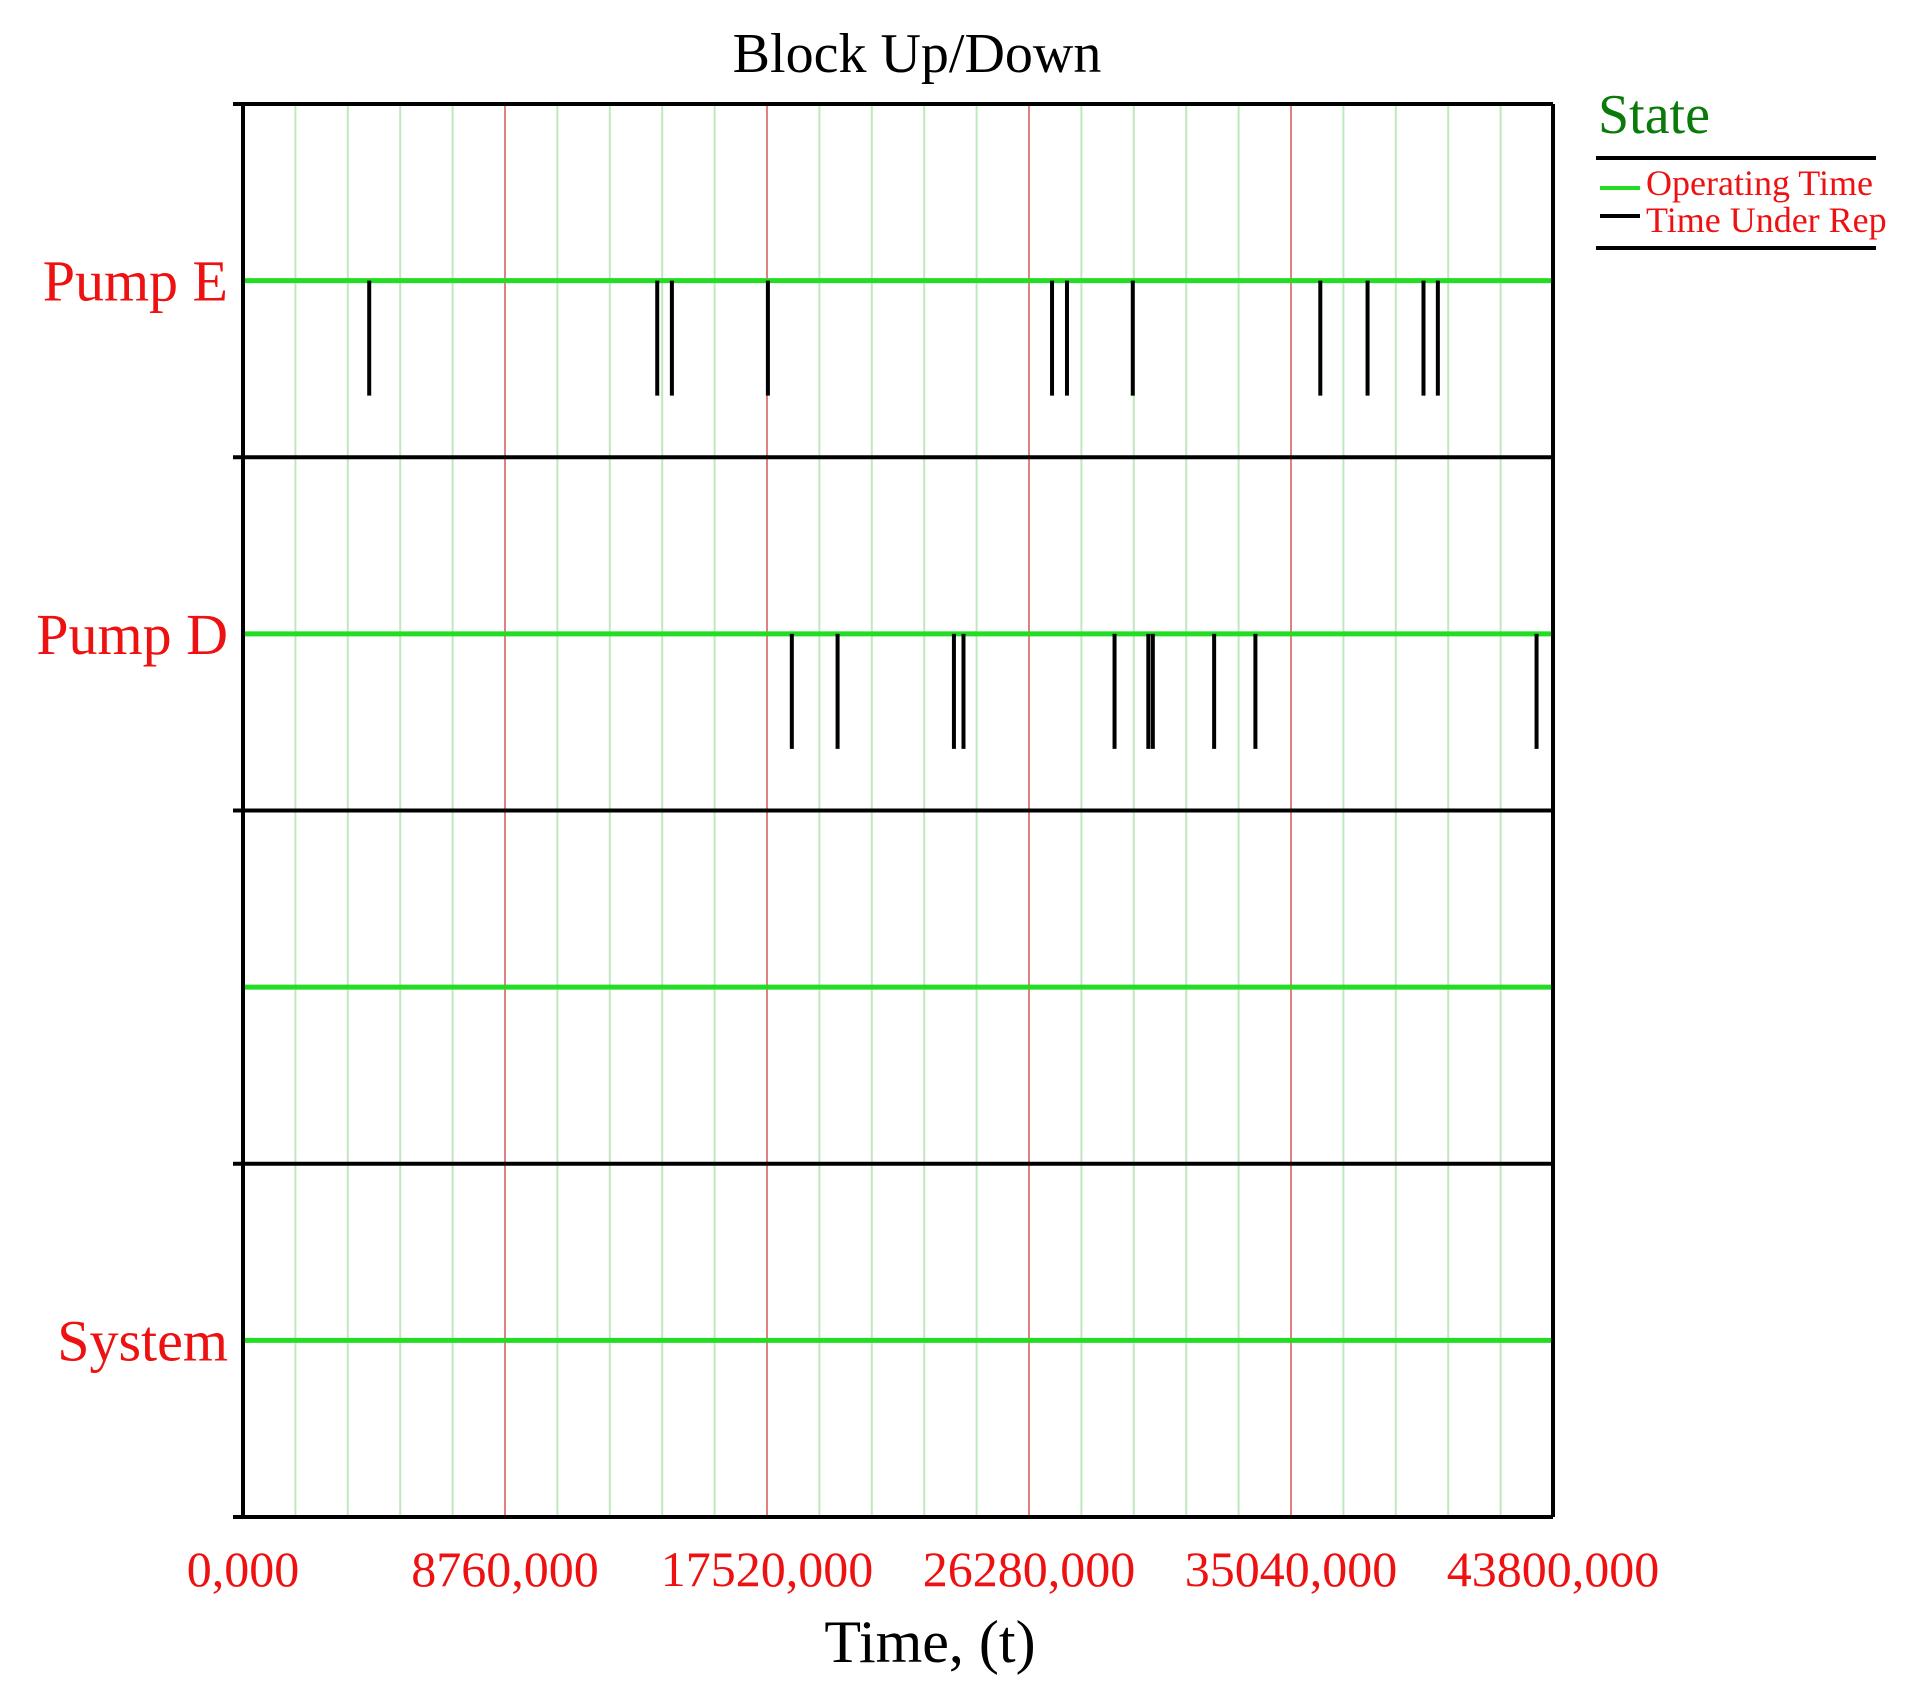  What do you see at coordinates (1654, 115) in the screenshot?
I see `legend-title: State` at bounding box center [1654, 115].